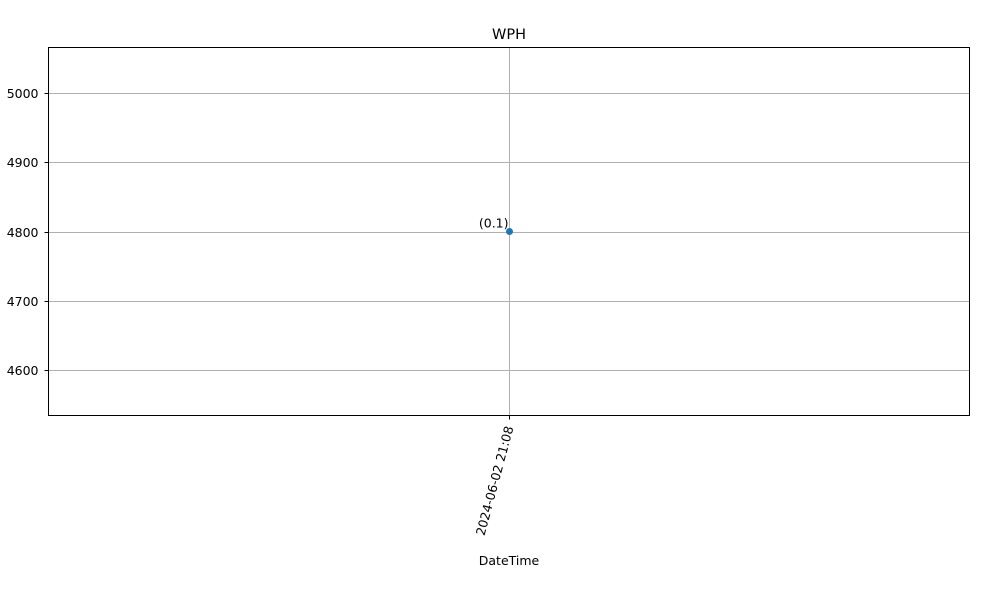 This screenshot has height=600, width=1000. I want to click on point-annotation: (0.1), so click(494, 223).